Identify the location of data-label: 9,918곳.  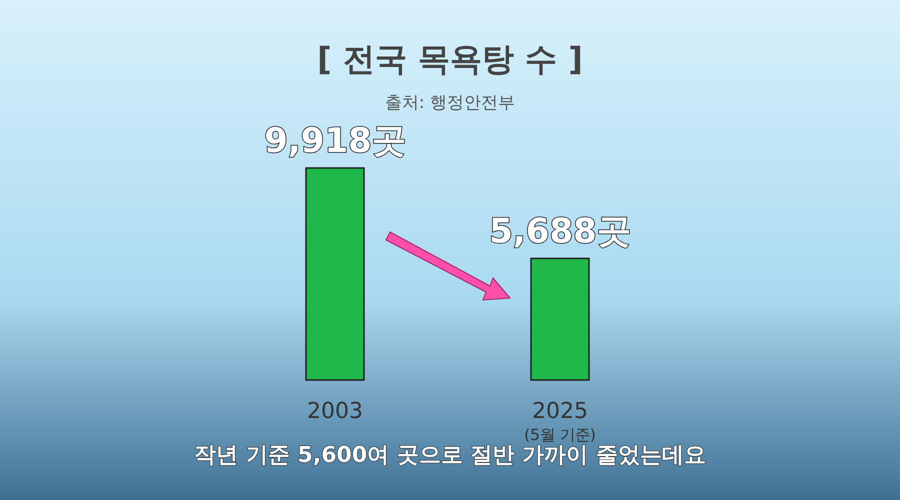
(335, 141).